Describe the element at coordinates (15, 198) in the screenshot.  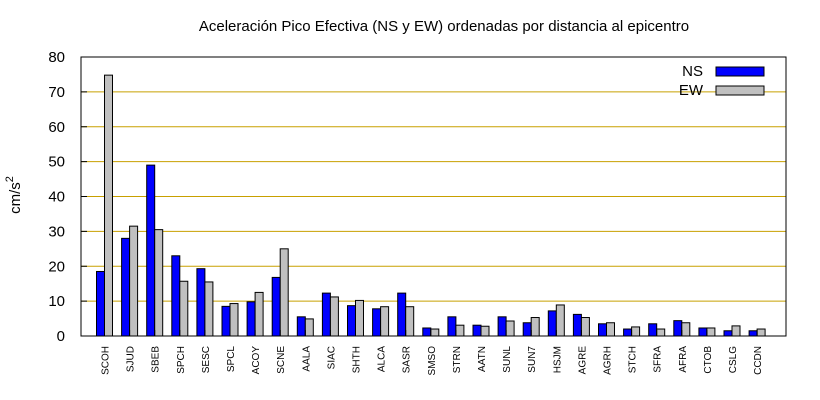
I see `y-axis-label-text: cm/s` at that location.